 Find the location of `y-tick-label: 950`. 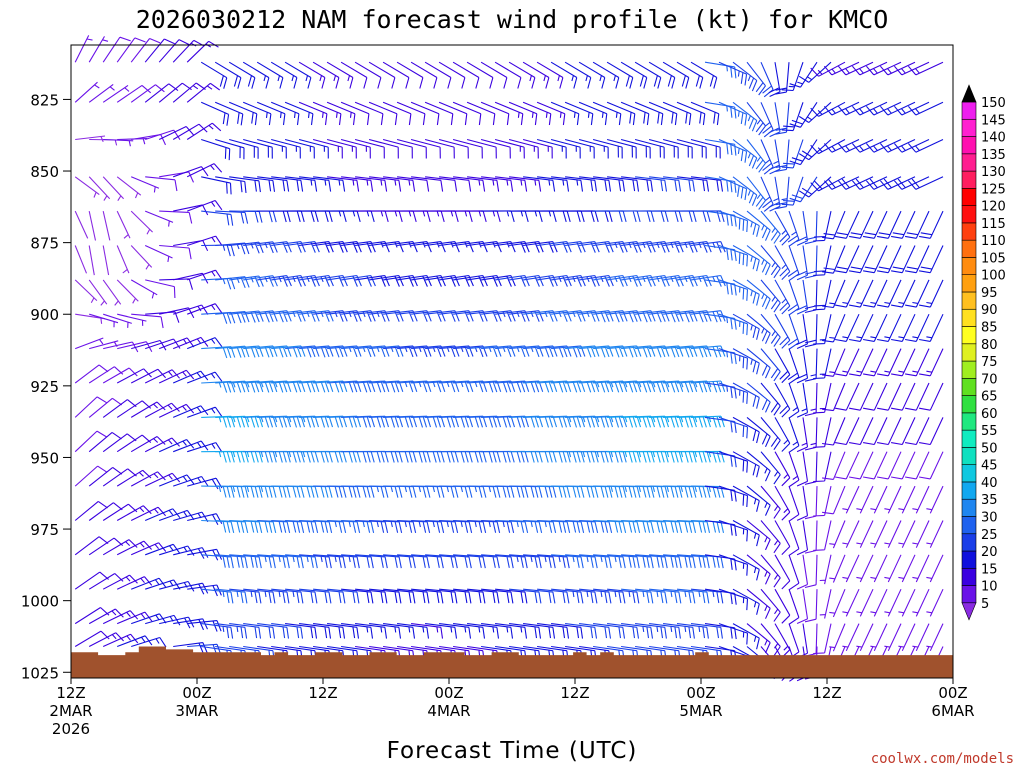

y-tick-label: 950 is located at coordinates (44, 458).